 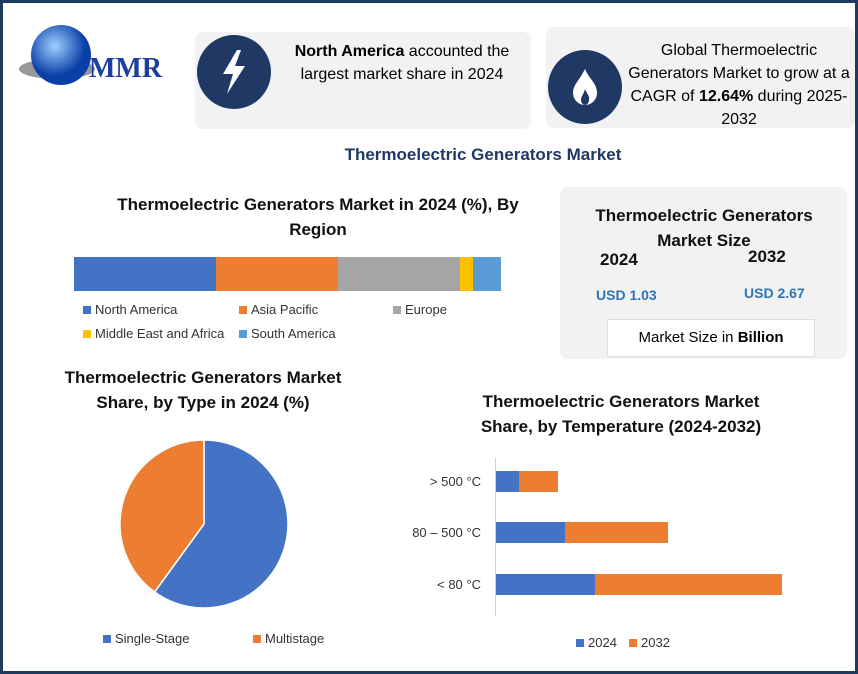 What do you see at coordinates (349, 51) in the screenshot?
I see `banner1-bold: North America` at bounding box center [349, 51].